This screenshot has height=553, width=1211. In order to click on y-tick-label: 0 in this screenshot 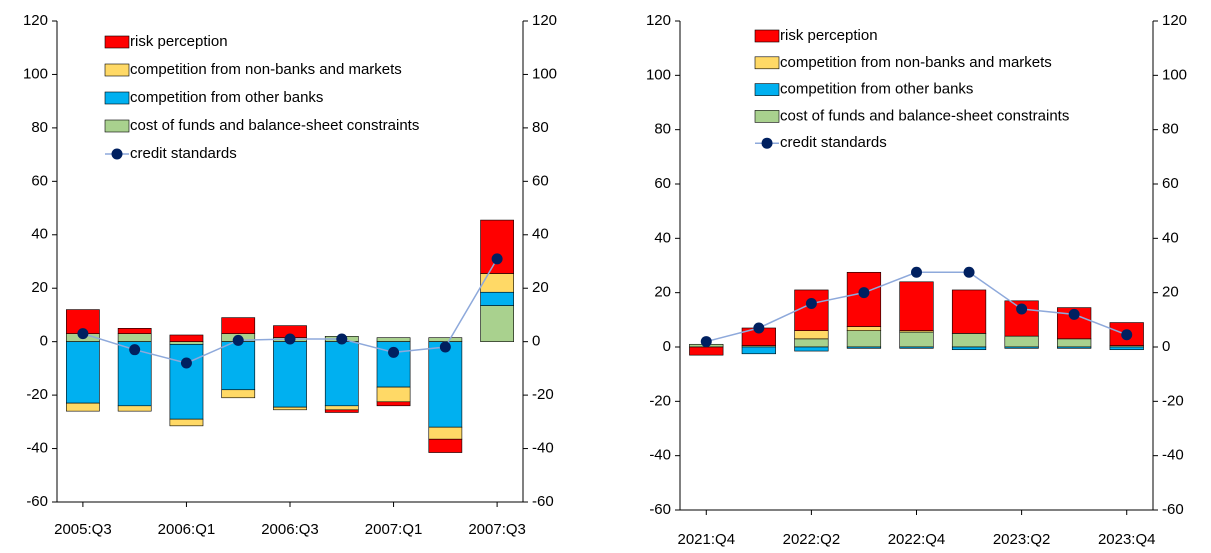, I will do `click(667, 346)`.